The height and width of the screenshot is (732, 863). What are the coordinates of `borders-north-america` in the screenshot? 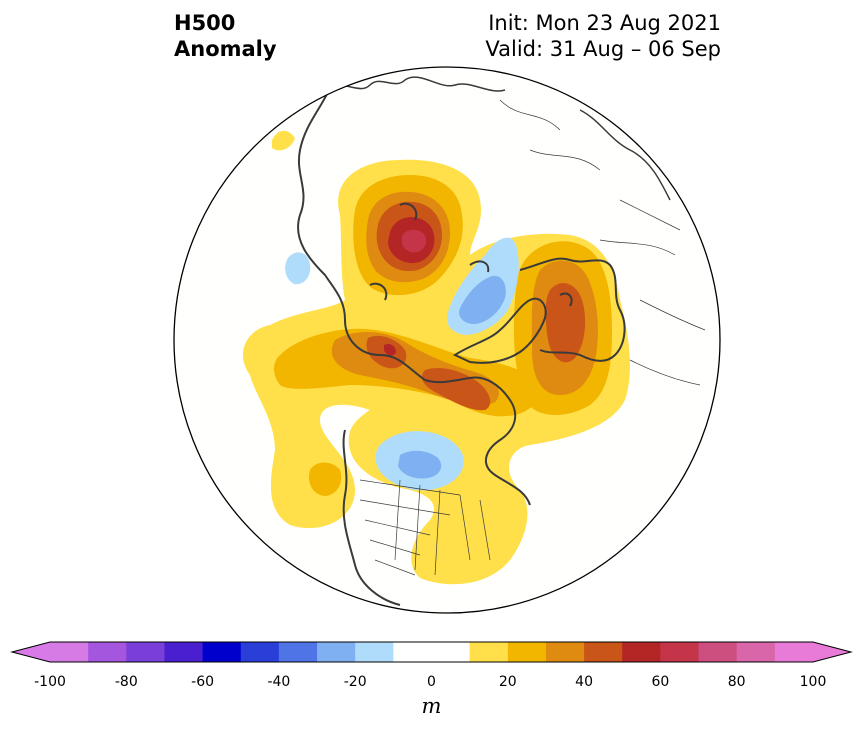 It's located at (425, 527).